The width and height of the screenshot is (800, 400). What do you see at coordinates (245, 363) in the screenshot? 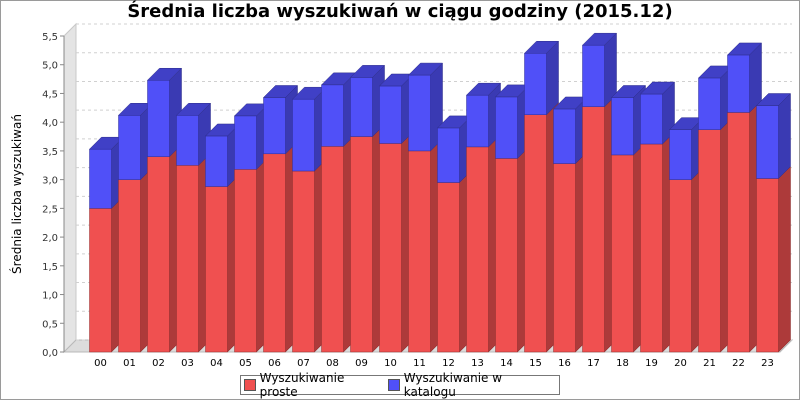
I see `x-tick-label: 05` at bounding box center [245, 363].